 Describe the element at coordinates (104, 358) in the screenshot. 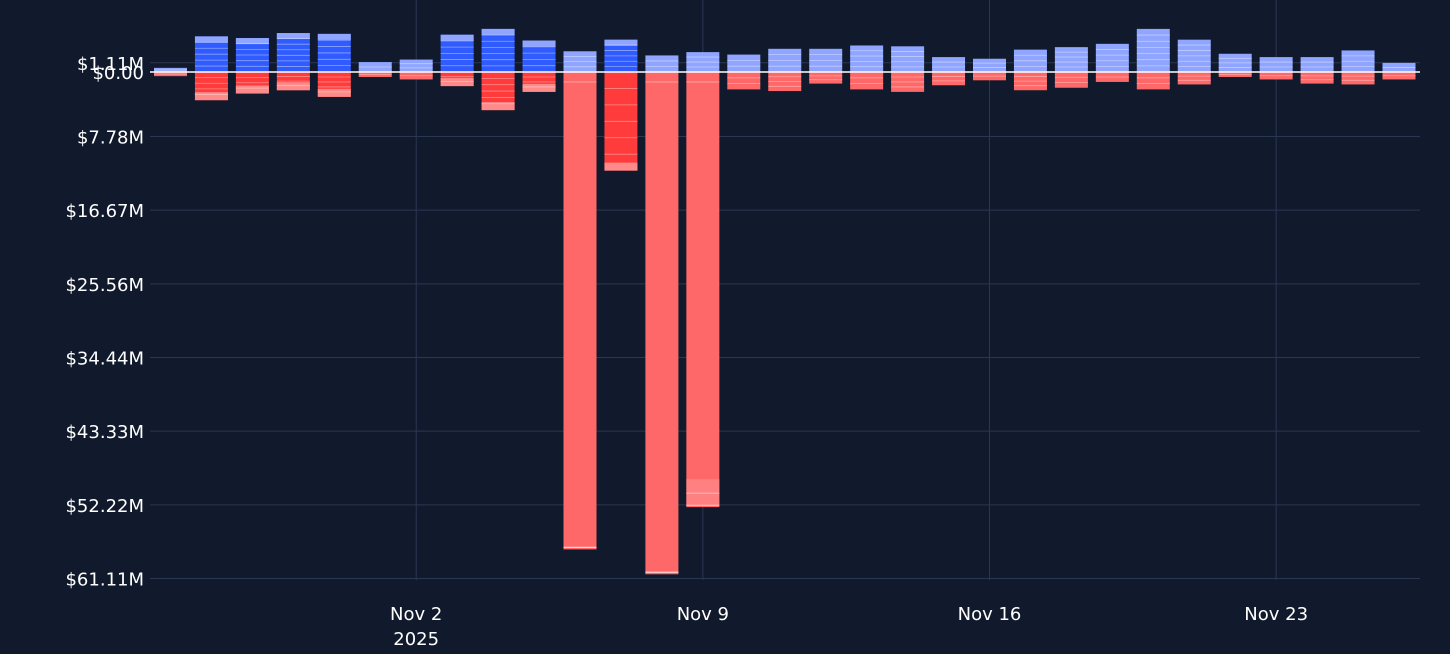

I see `y-tick-label: $34.44M` at that location.